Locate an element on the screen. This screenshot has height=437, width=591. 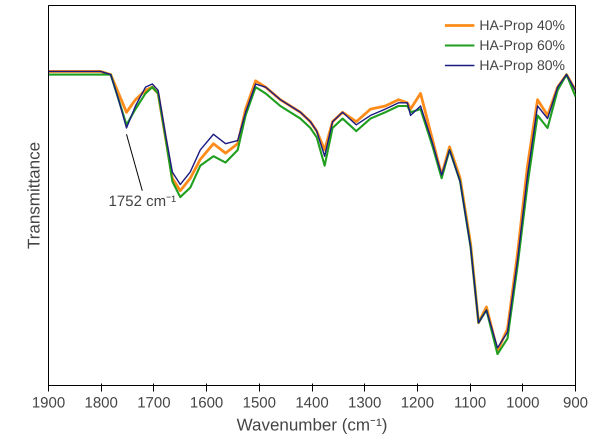
x-tick-label: 1100 is located at coordinates (470, 403).